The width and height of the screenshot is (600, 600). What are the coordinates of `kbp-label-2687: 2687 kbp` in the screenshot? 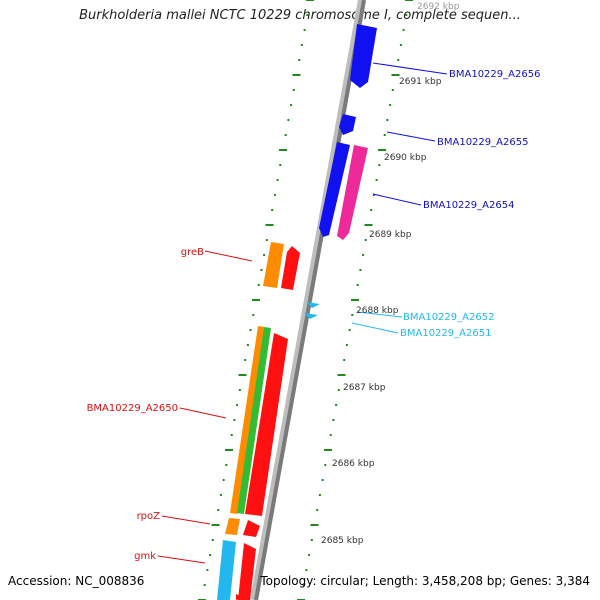 It's located at (364, 388).